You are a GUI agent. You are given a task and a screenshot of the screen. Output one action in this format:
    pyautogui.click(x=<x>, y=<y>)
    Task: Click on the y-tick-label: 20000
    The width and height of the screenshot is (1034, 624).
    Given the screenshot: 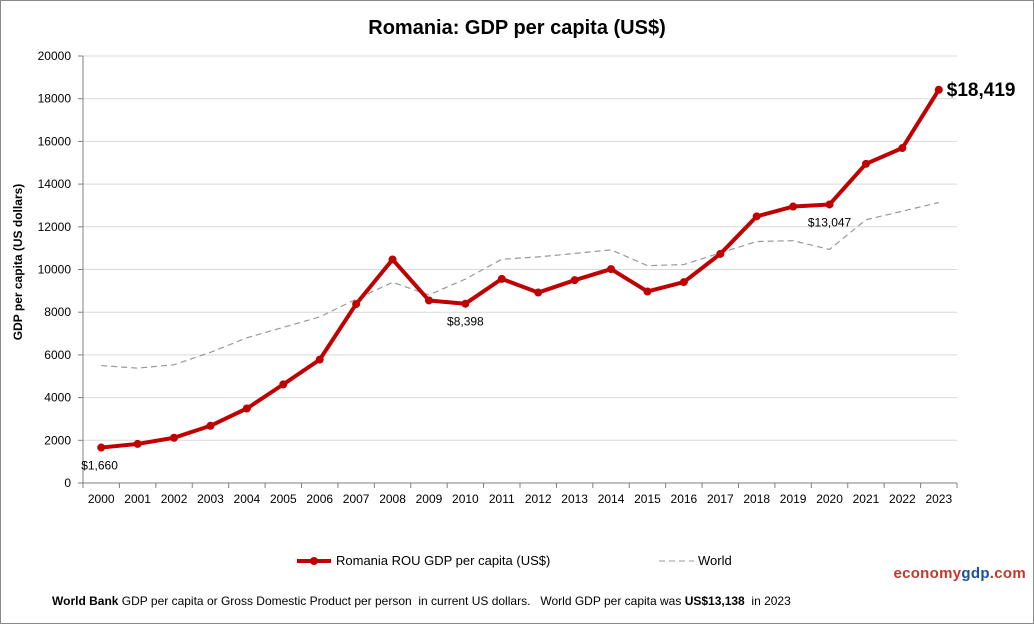 What is the action you would take?
    pyautogui.click(x=55, y=56)
    